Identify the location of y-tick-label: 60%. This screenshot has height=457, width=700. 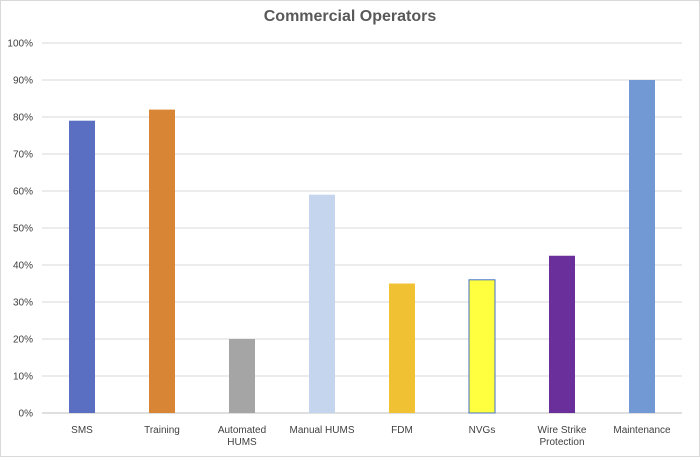
(23, 192).